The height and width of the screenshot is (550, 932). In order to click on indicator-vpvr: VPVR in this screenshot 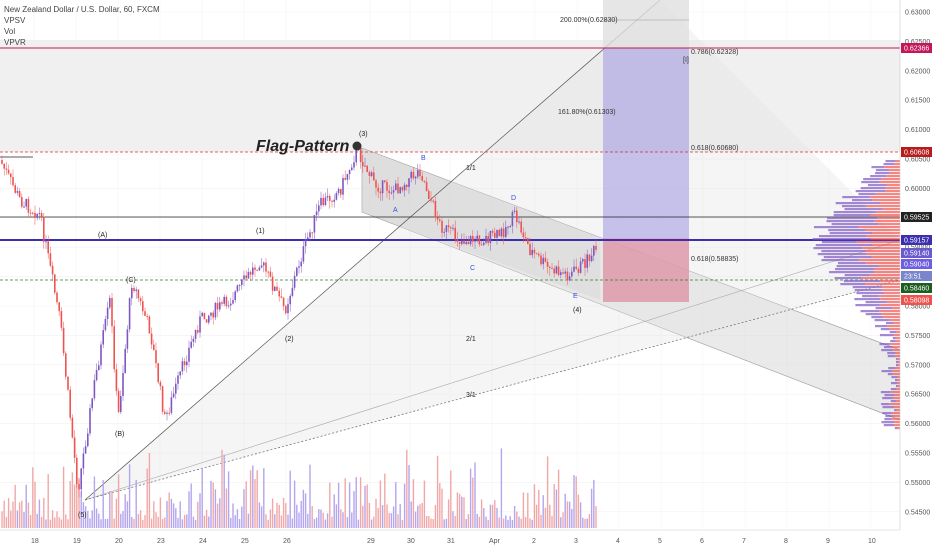, I will do `click(15, 42)`.